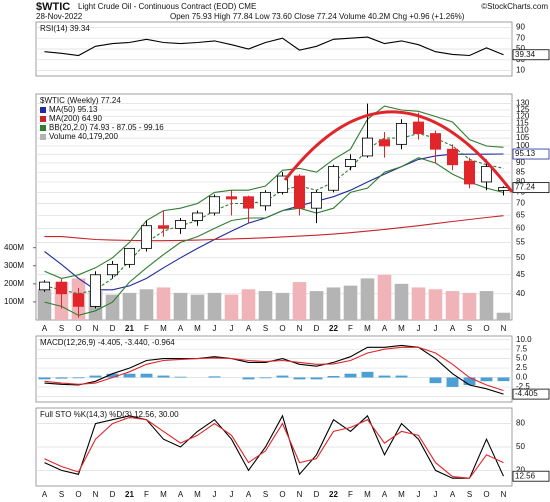 The image size is (550, 502). I want to click on y-tick-label: 55, so click(520, 242).